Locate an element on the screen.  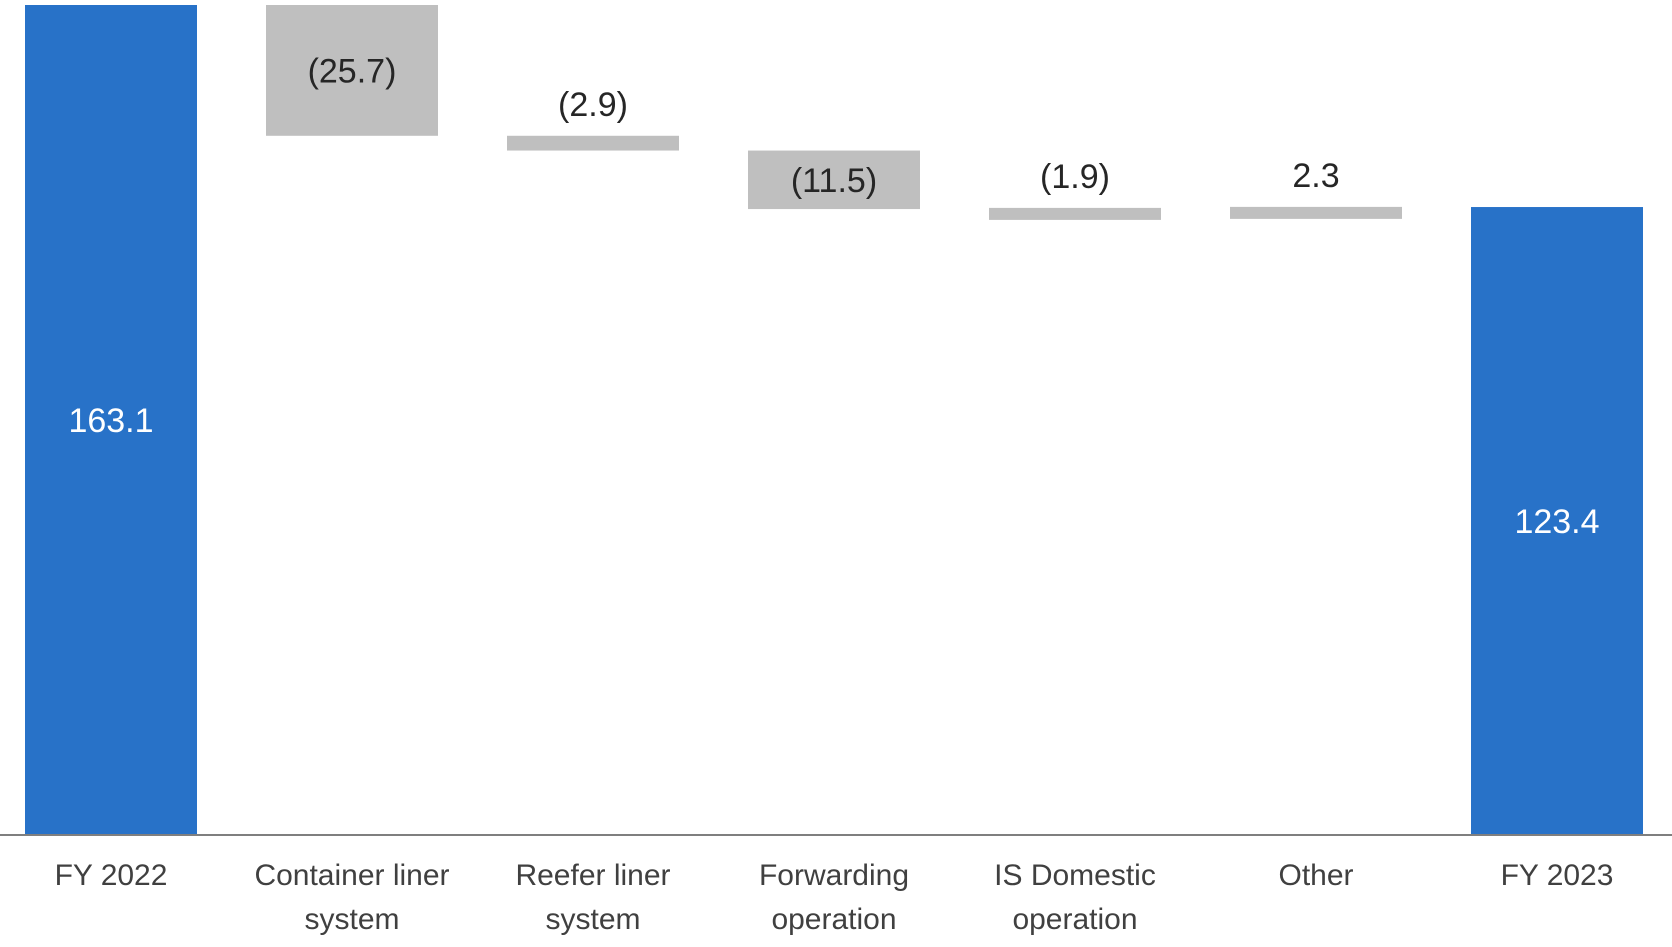
value-label-6: 123.4 is located at coordinates (1556, 522).